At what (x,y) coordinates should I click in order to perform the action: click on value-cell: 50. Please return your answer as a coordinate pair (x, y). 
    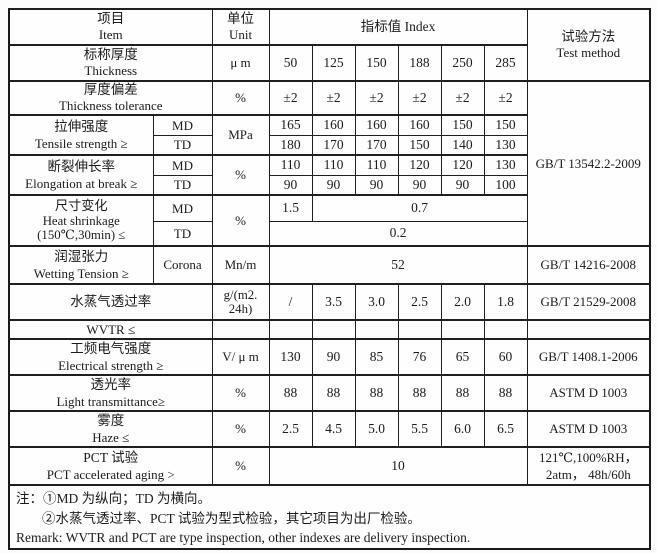
    Looking at the image, I should click on (290, 63).